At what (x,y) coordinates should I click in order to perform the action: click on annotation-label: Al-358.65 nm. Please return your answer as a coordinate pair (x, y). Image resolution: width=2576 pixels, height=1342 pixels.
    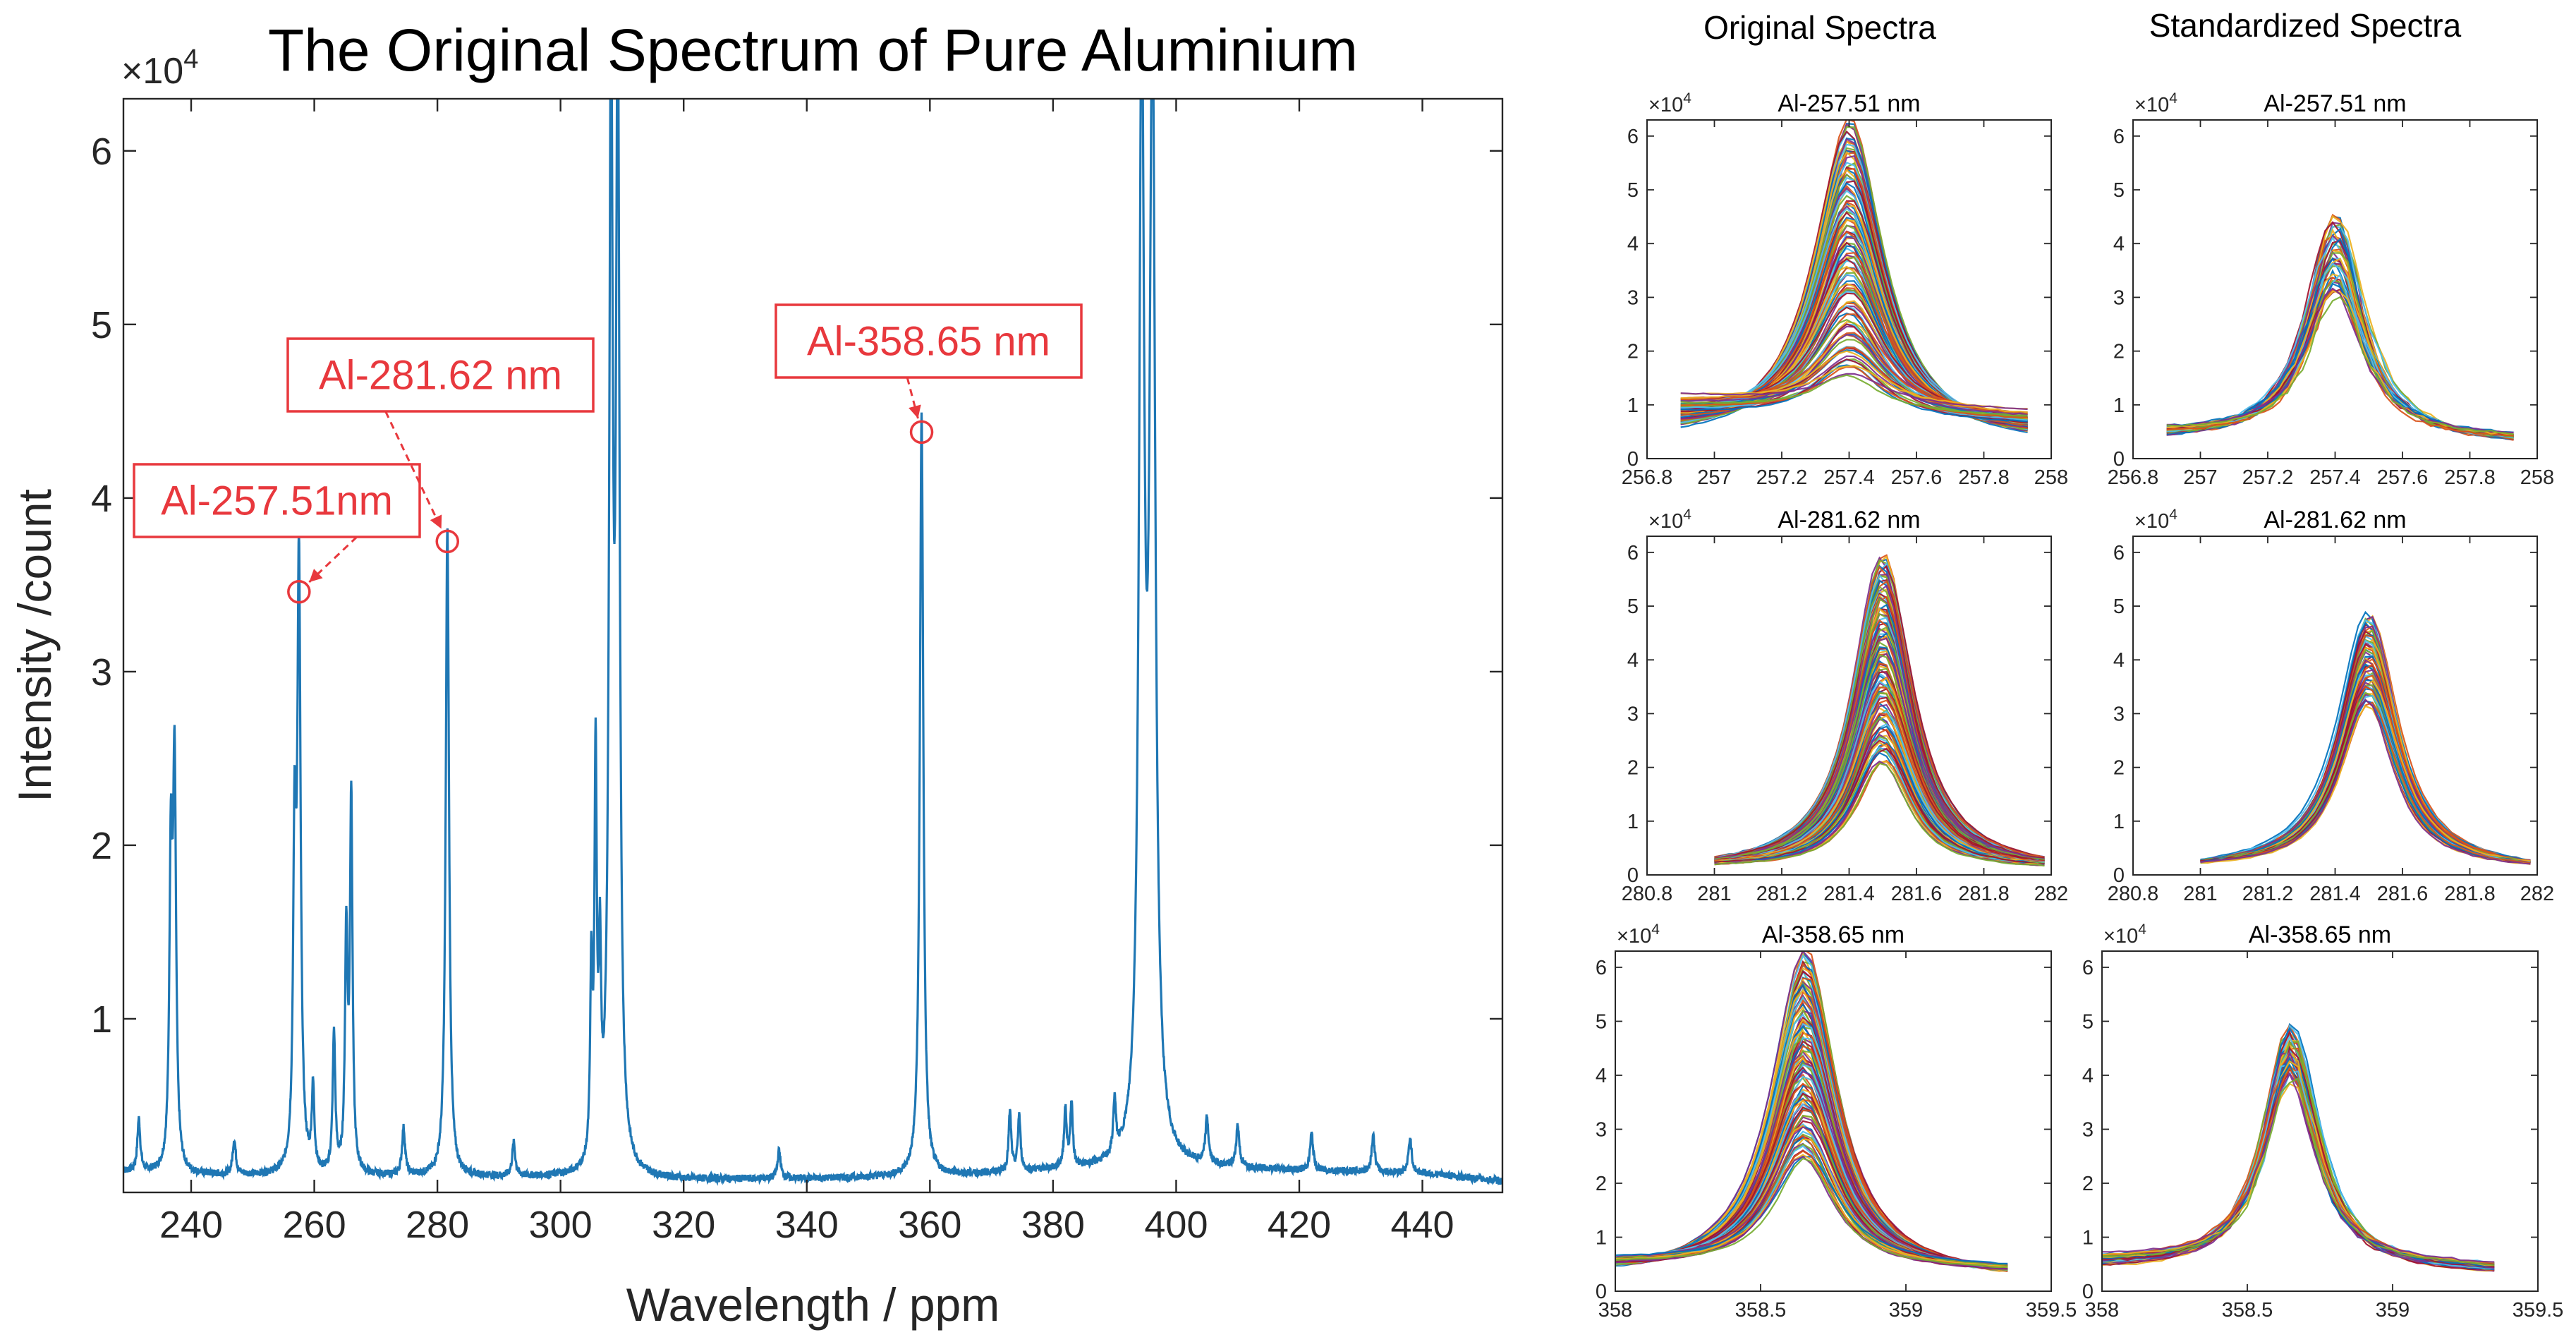
    Looking at the image, I should click on (928, 342).